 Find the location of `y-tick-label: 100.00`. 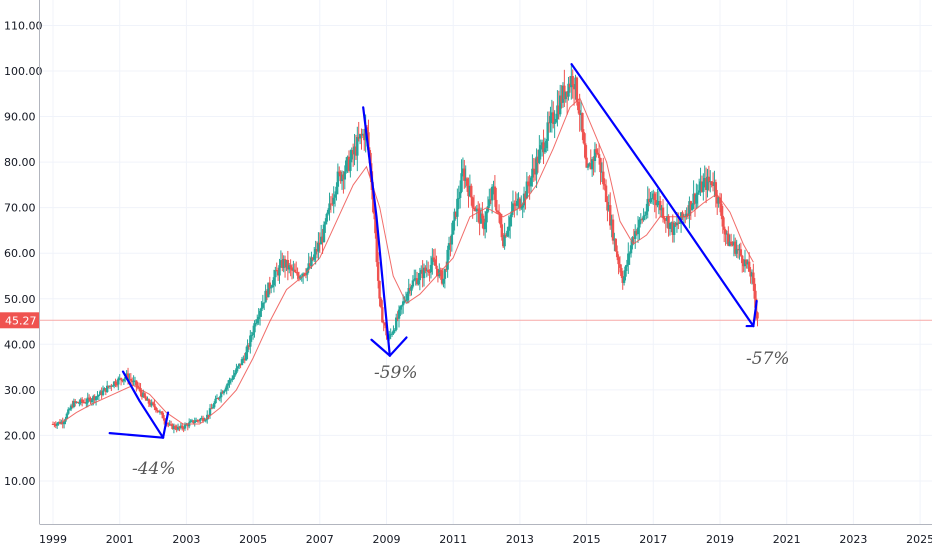

y-tick-label: 100.00 is located at coordinates (23, 71).